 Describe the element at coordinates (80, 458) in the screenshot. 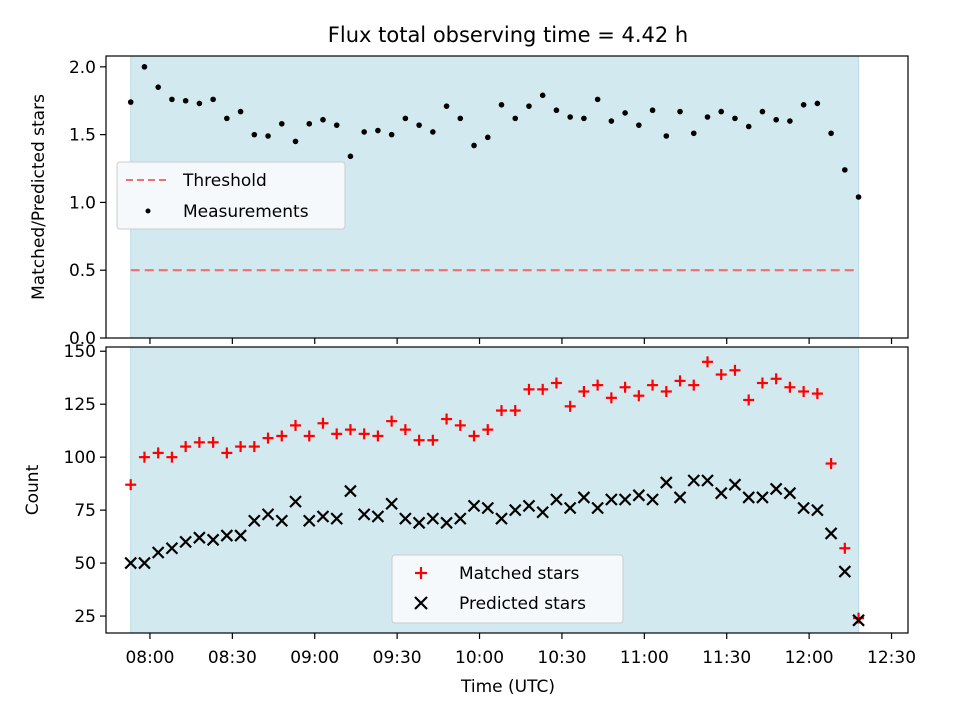

I see `y-tick-label: 100` at that location.